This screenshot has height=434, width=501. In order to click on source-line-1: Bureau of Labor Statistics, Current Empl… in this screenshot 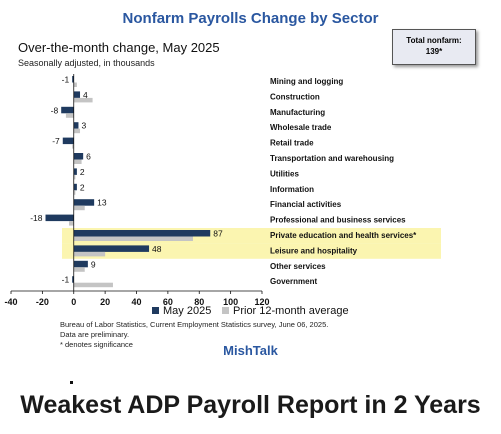, I will do `click(194, 324)`.